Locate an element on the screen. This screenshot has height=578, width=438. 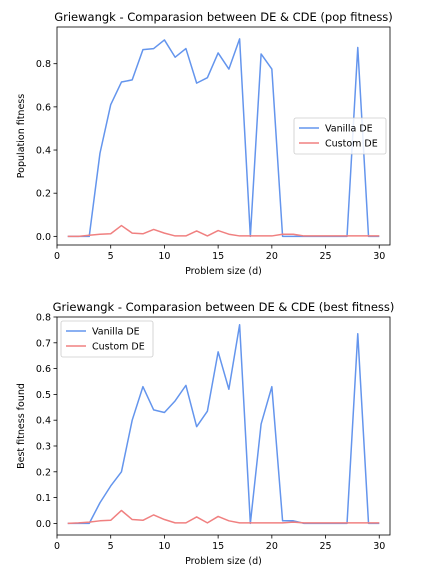
y-tick-label: 0.5 is located at coordinates (43, 395).